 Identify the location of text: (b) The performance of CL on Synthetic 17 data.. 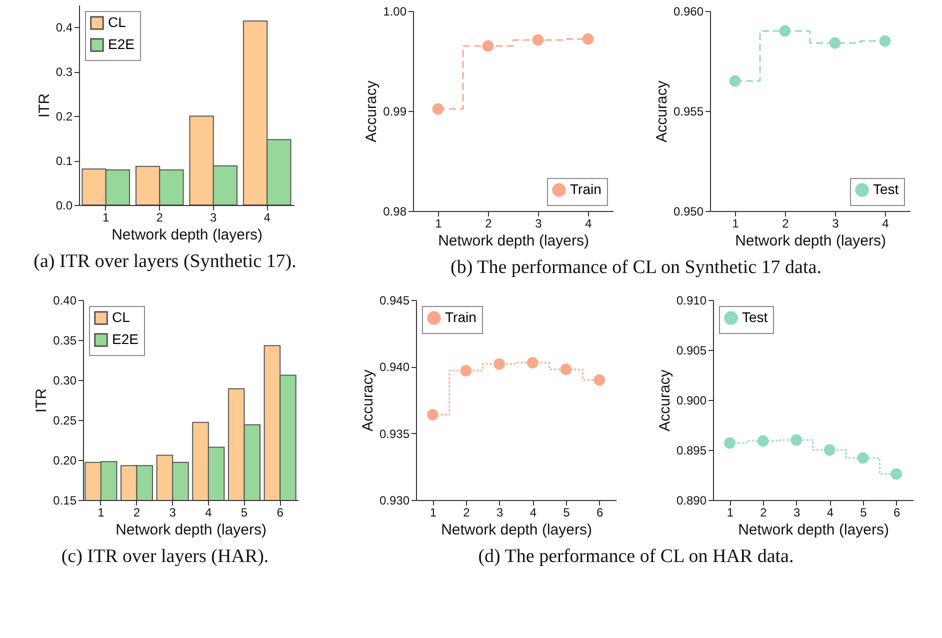
(636, 268).